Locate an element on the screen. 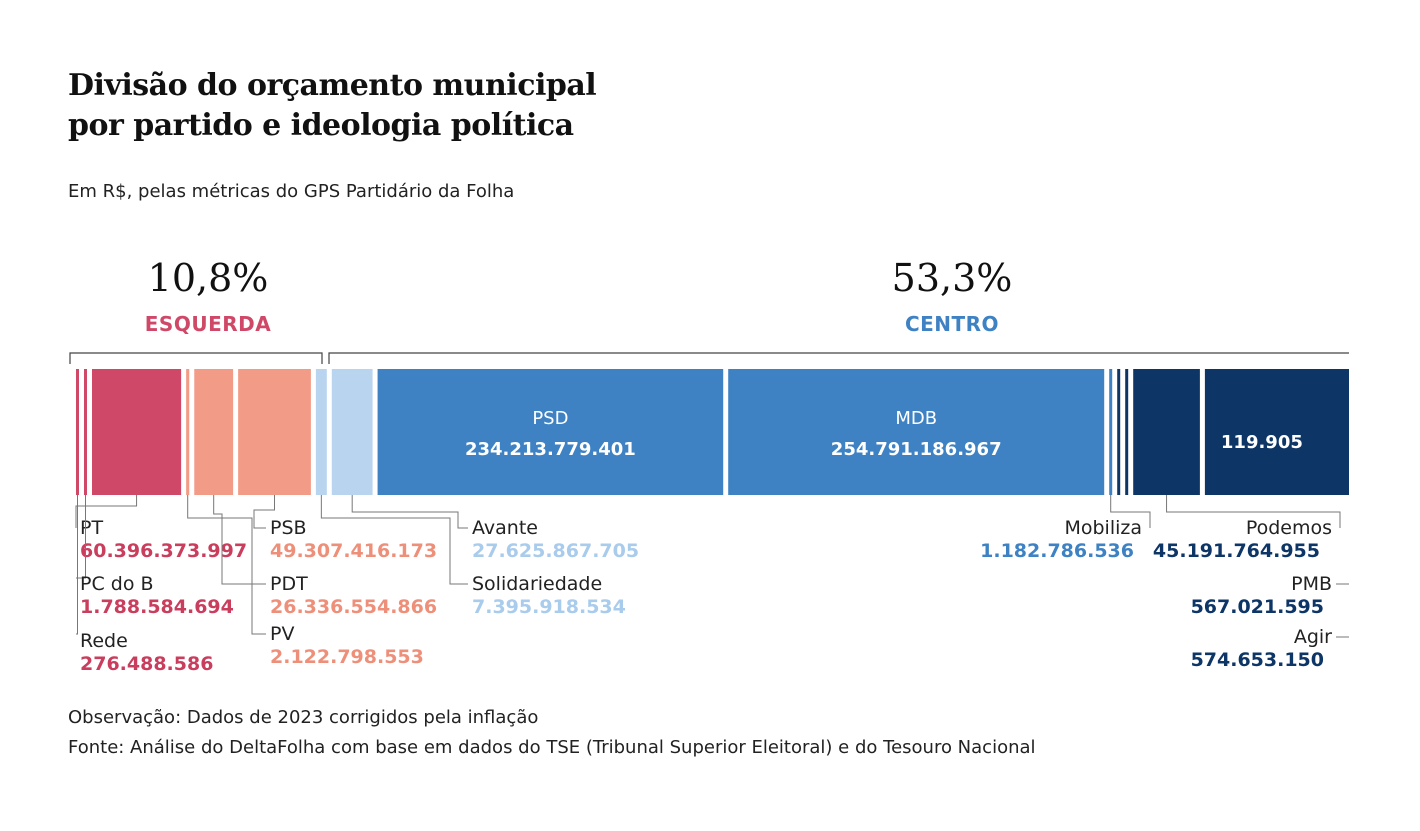 The width and height of the screenshot is (1420, 831). leader-pc-do-b is located at coordinates (81, 537).